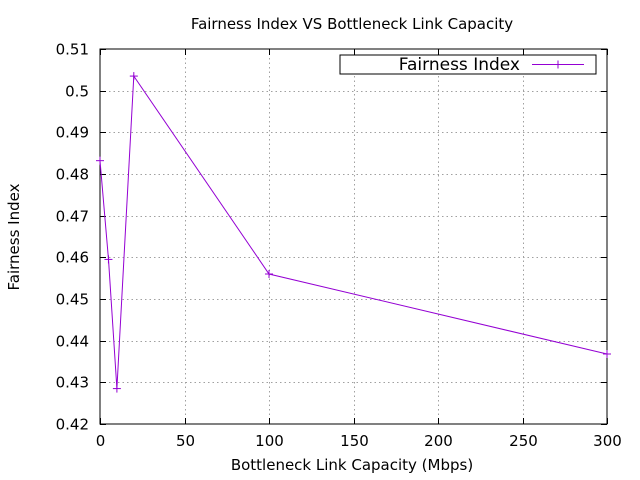  Describe the element at coordinates (72, 175) in the screenshot. I see `y-tick-label: 0.48` at that location.